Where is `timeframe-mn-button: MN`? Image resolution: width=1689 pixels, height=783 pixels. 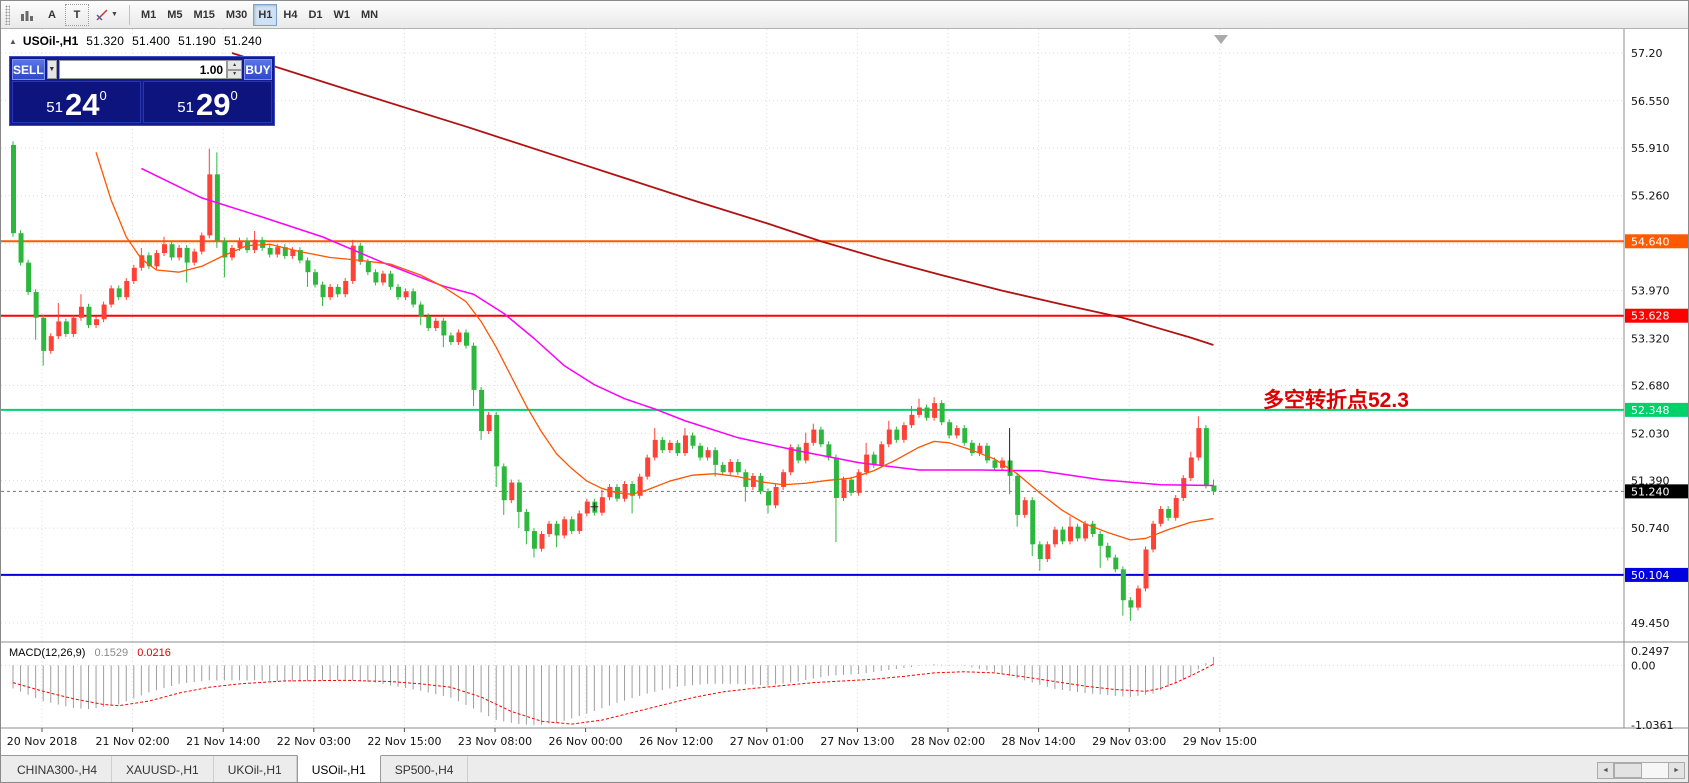 timeframe-mn-button: MN is located at coordinates (370, 14).